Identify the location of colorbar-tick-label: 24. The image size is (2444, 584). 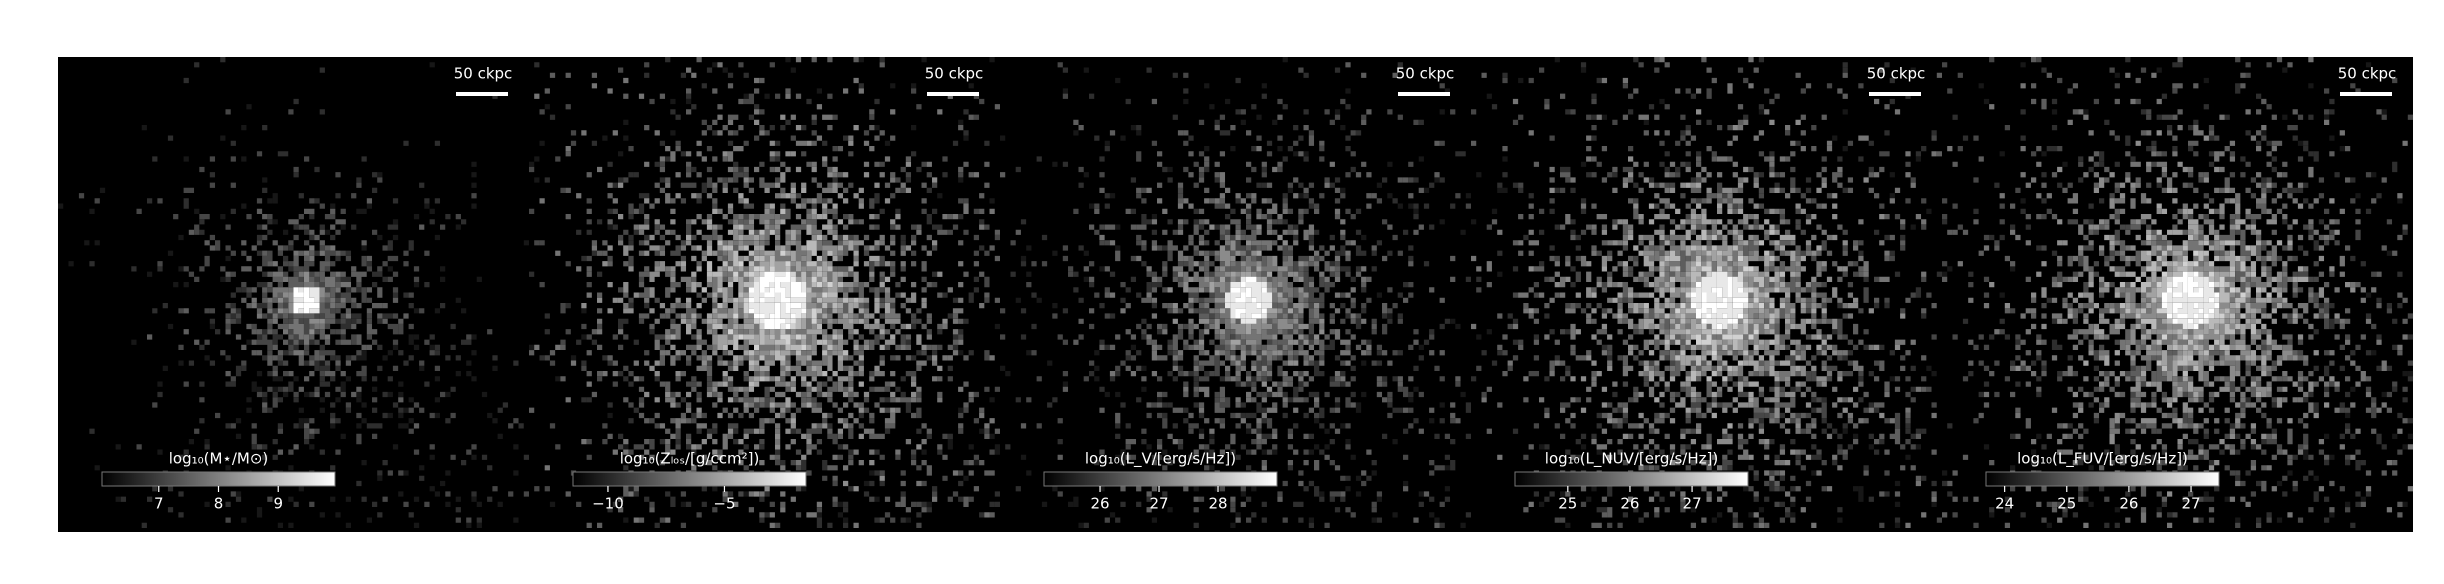
(2004, 504).